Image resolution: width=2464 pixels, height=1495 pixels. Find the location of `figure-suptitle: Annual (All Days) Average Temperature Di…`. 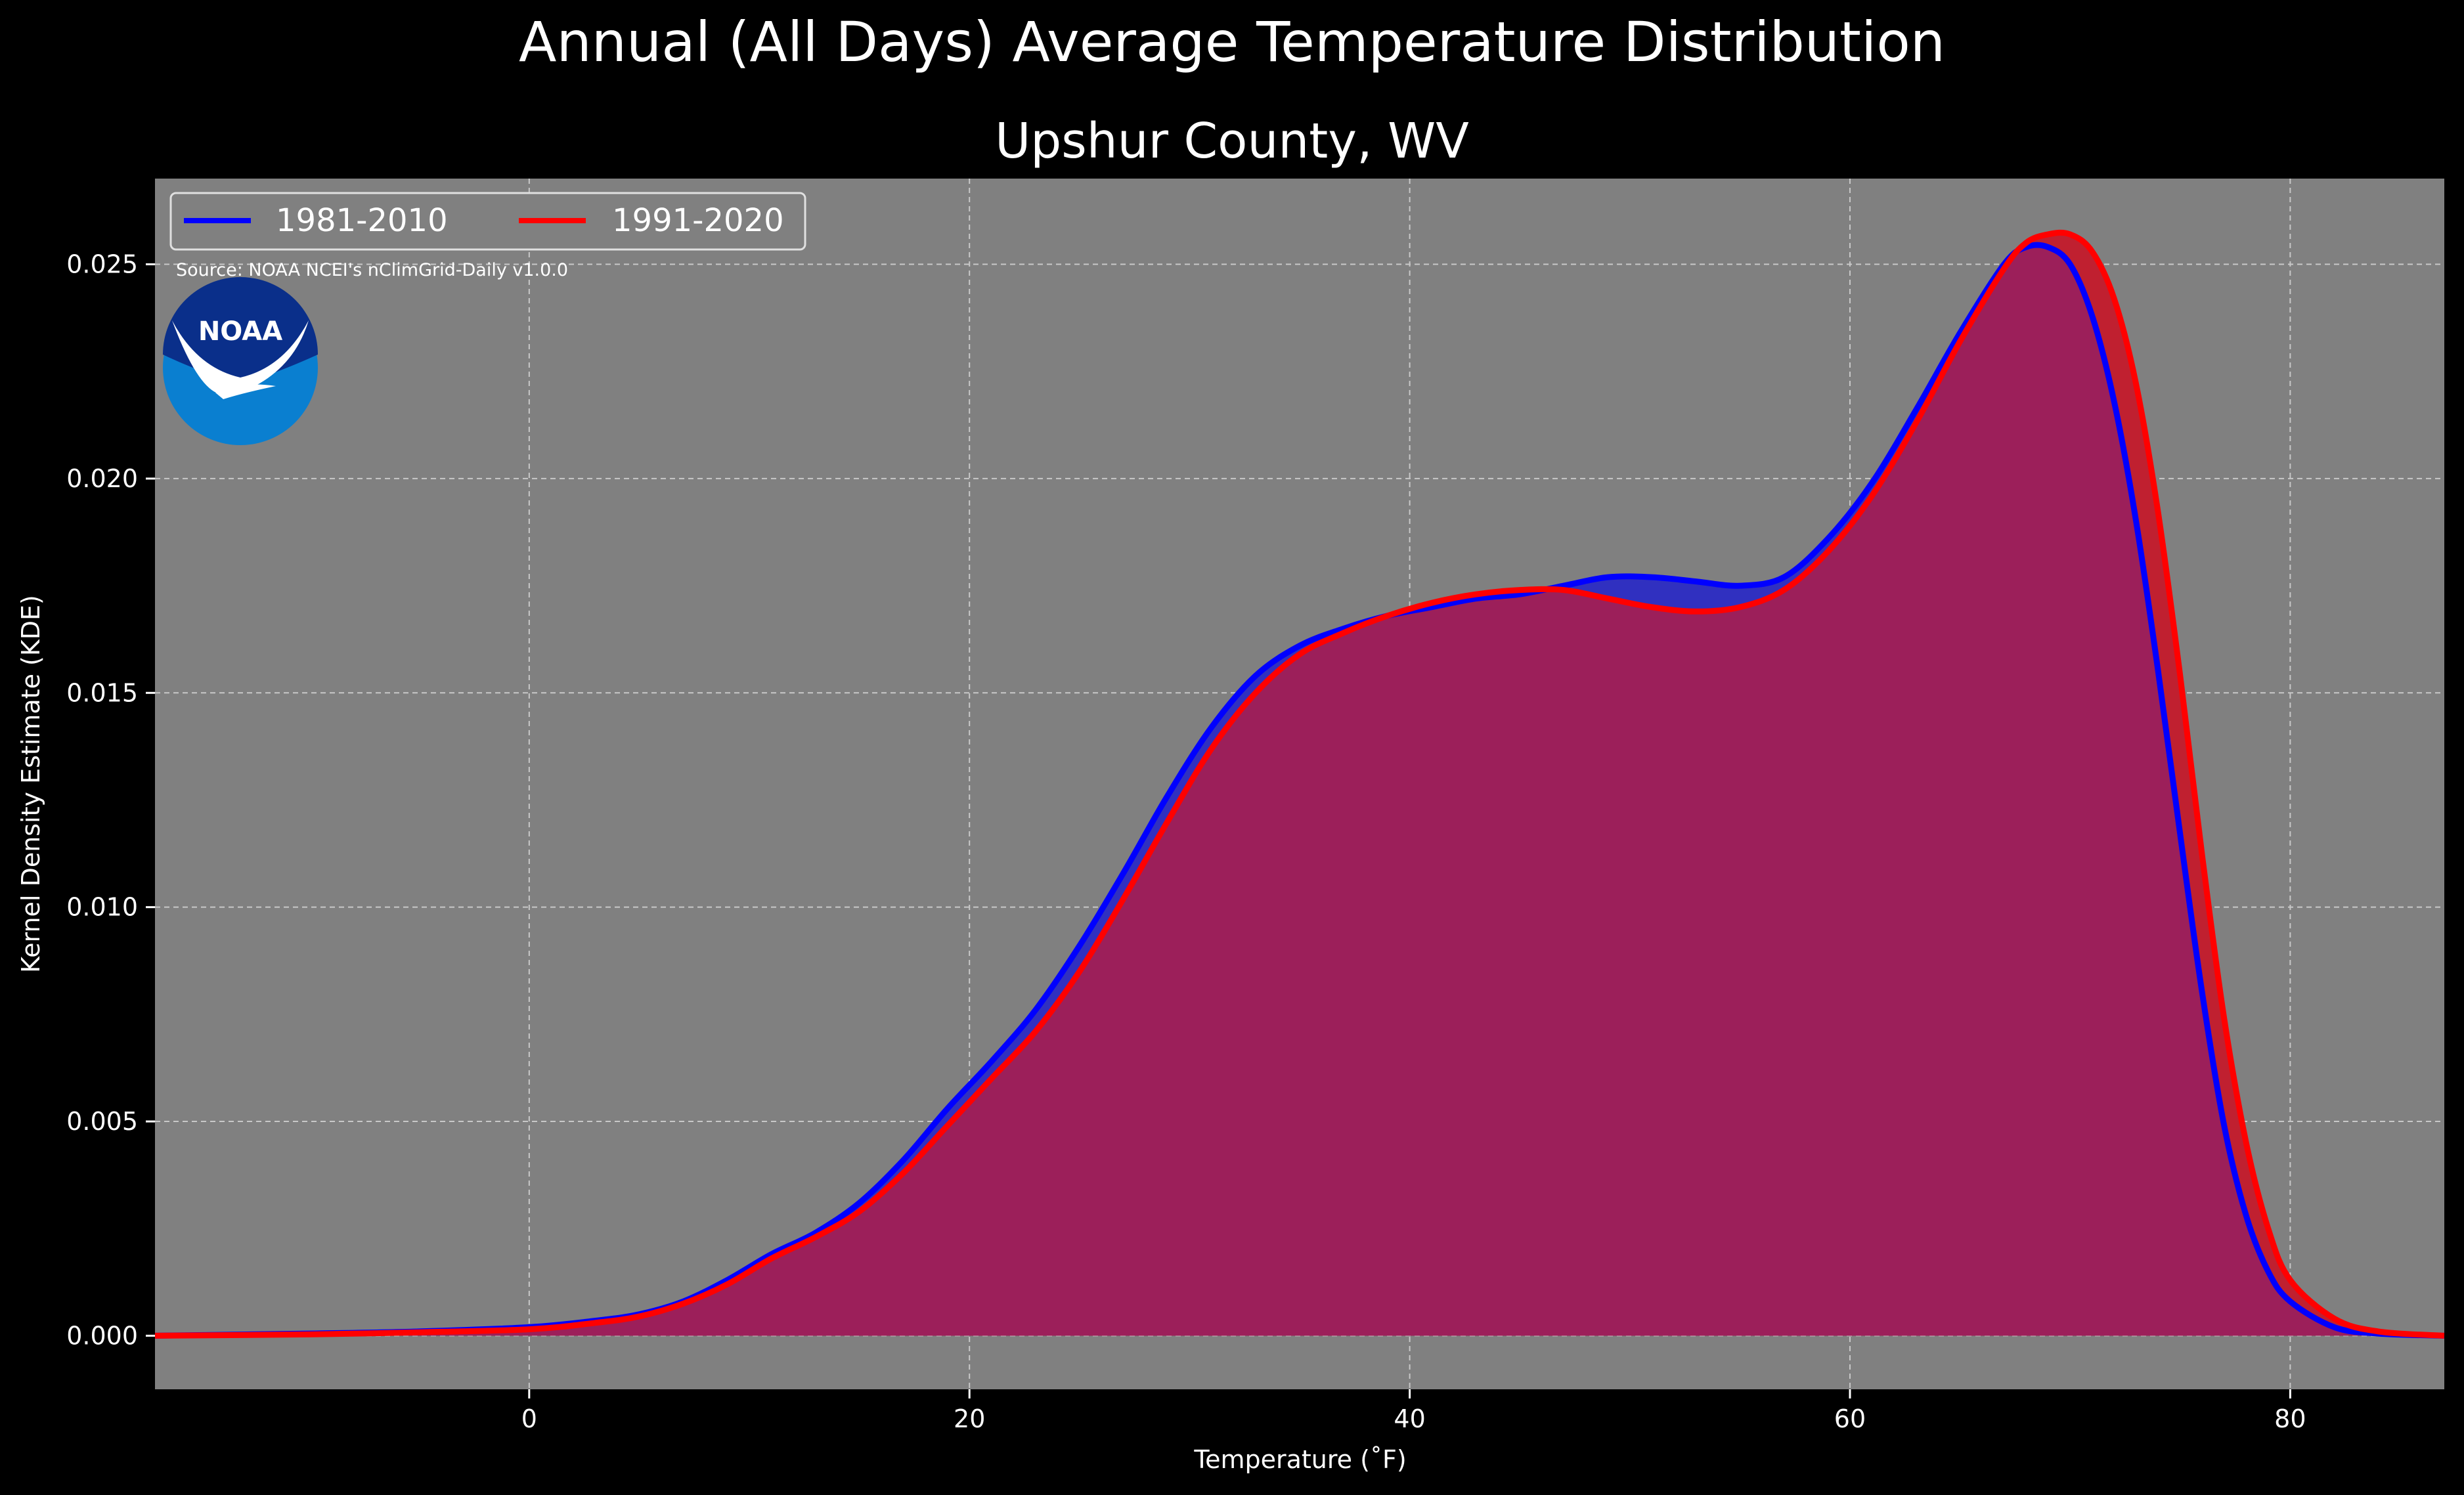

figure-suptitle: Annual (All Days) Average Temperature Di… is located at coordinates (1232, 42).